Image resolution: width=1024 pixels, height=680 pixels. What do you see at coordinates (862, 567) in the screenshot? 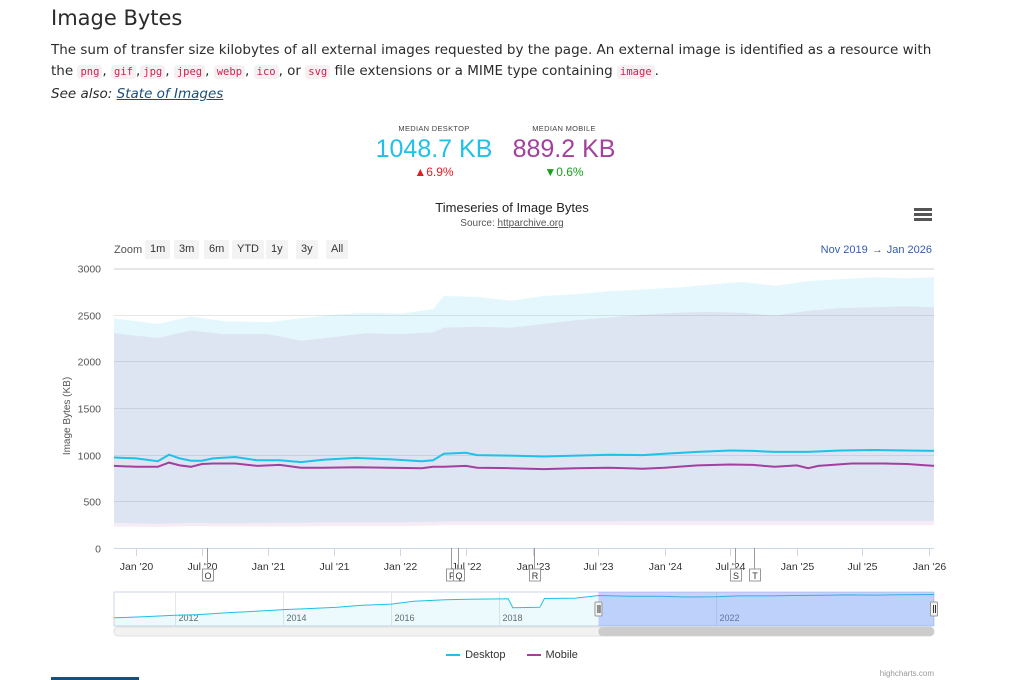
I see `x-tick-label: Jul '25` at bounding box center [862, 567].